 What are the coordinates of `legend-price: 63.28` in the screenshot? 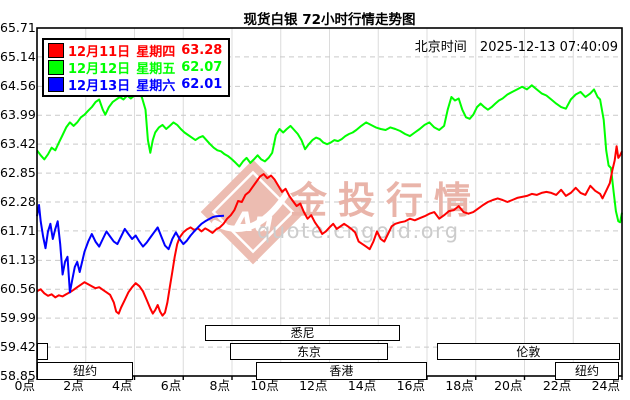 It's located at (202, 50).